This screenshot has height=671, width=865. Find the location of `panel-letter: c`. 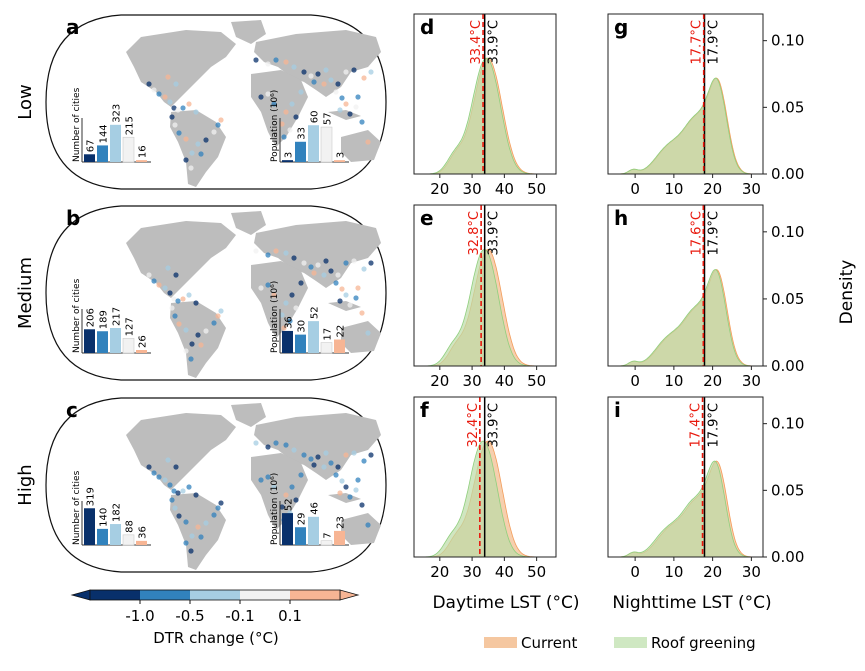

panel-letter: c is located at coordinates (72, 410).